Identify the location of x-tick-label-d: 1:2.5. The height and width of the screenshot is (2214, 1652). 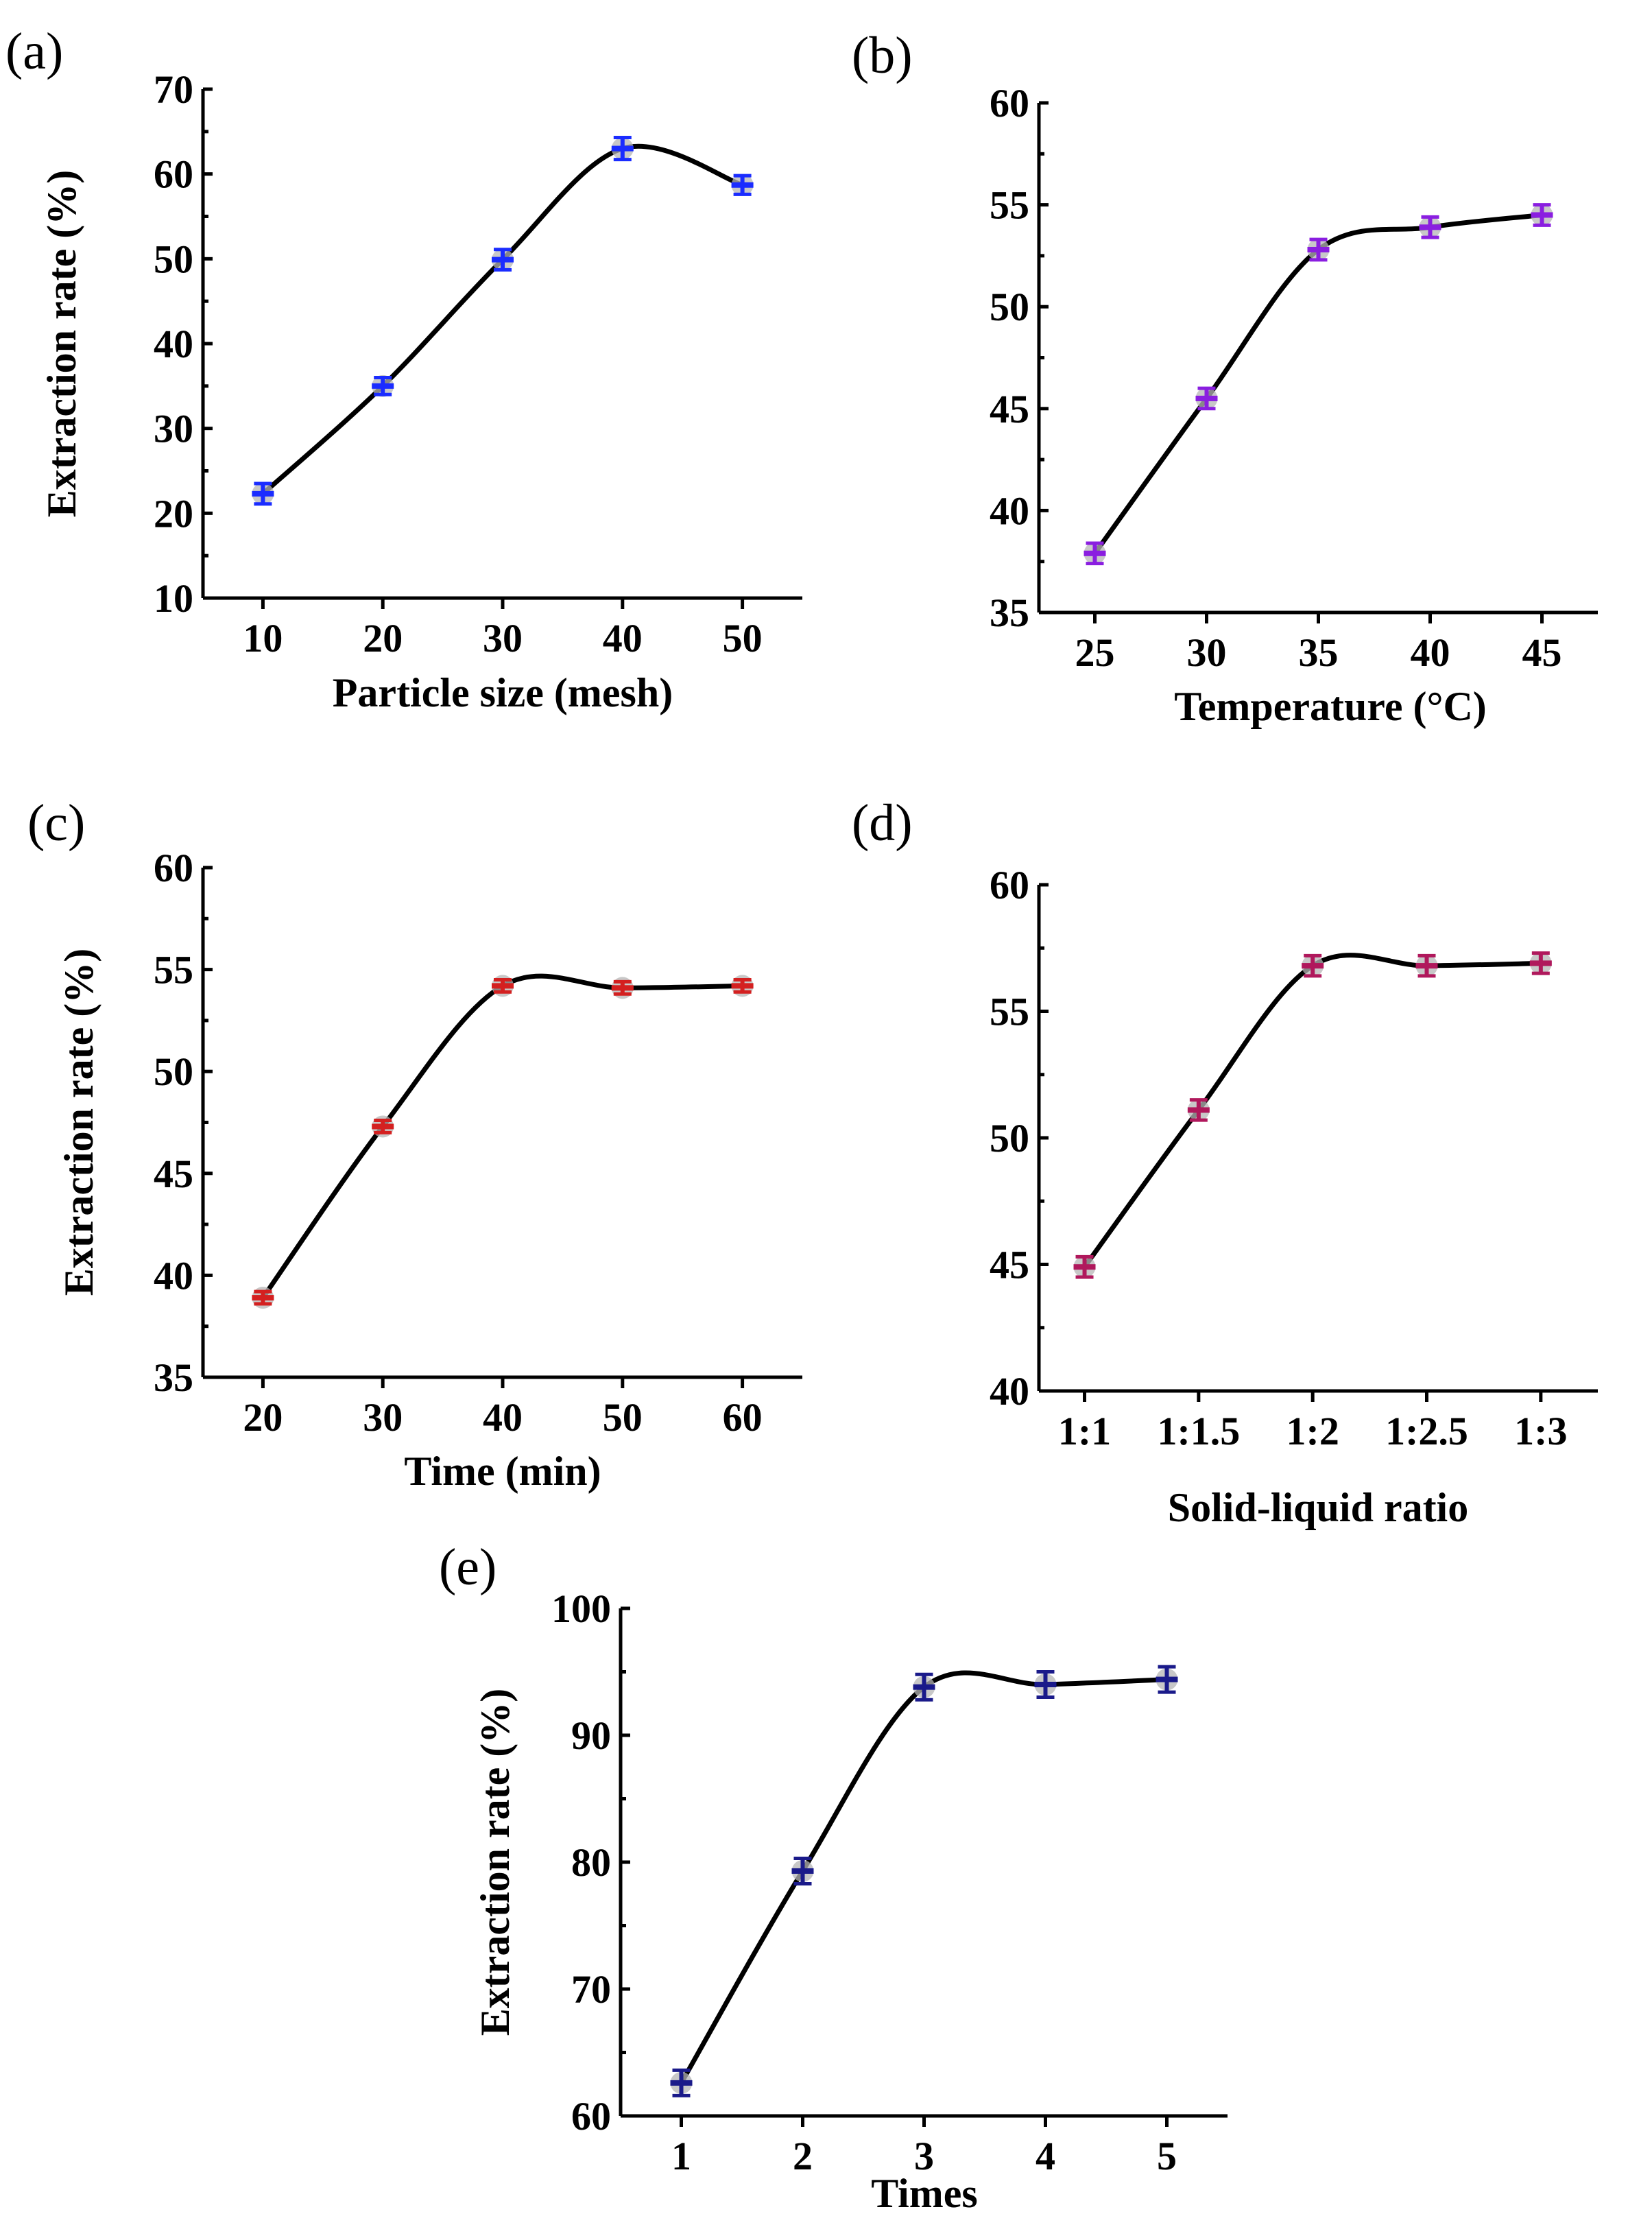
(1426, 1431).